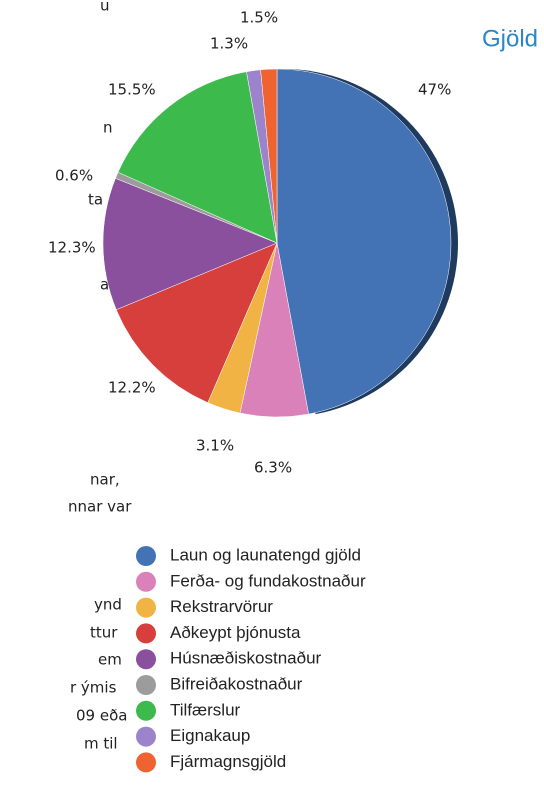  What do you see at coordinates (108, 605) in the screenshot?
I see `body-text: ynd` at bounding box center [108, 605].